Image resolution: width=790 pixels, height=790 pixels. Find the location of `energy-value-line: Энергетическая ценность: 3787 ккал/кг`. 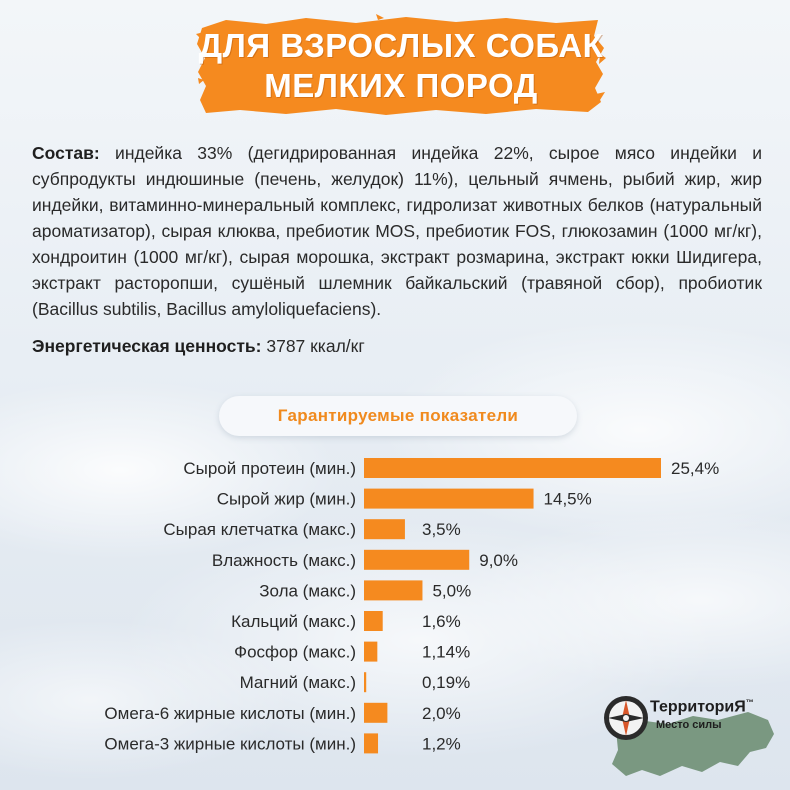

energy-value-line: Энергетическая ценность: 3787 ккал/кг is located at coordinates (198, 346).